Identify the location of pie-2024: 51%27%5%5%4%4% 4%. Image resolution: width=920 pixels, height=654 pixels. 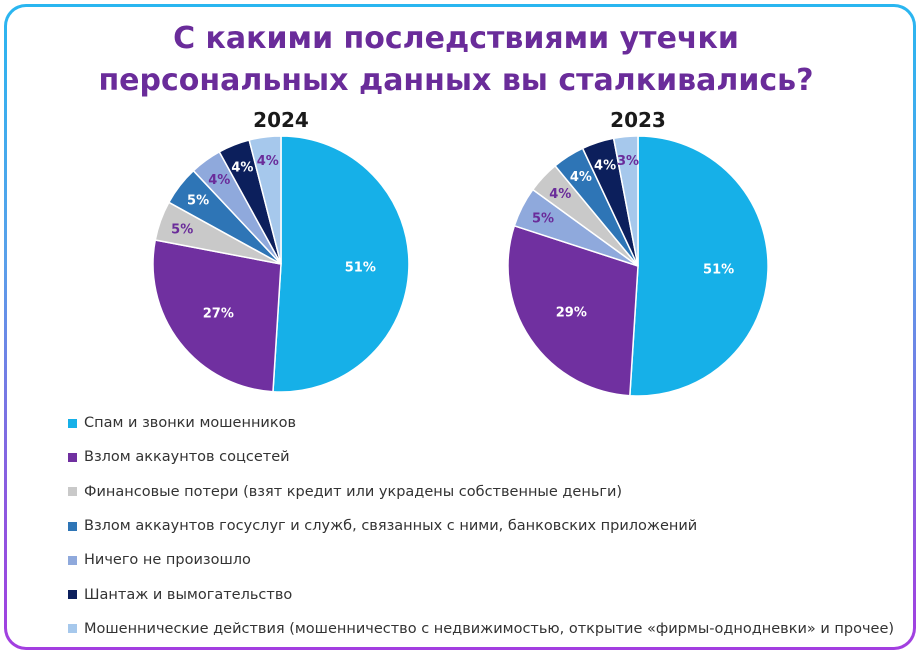
(281, 264).